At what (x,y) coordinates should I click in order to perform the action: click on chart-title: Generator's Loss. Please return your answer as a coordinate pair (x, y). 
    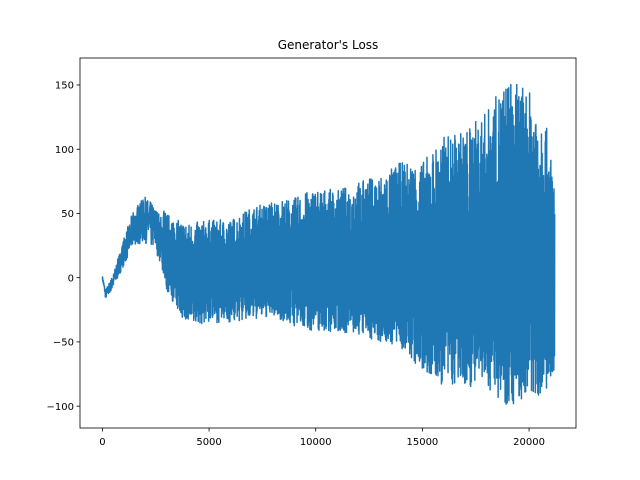
    Looking at the image, I should click on (328, 45).